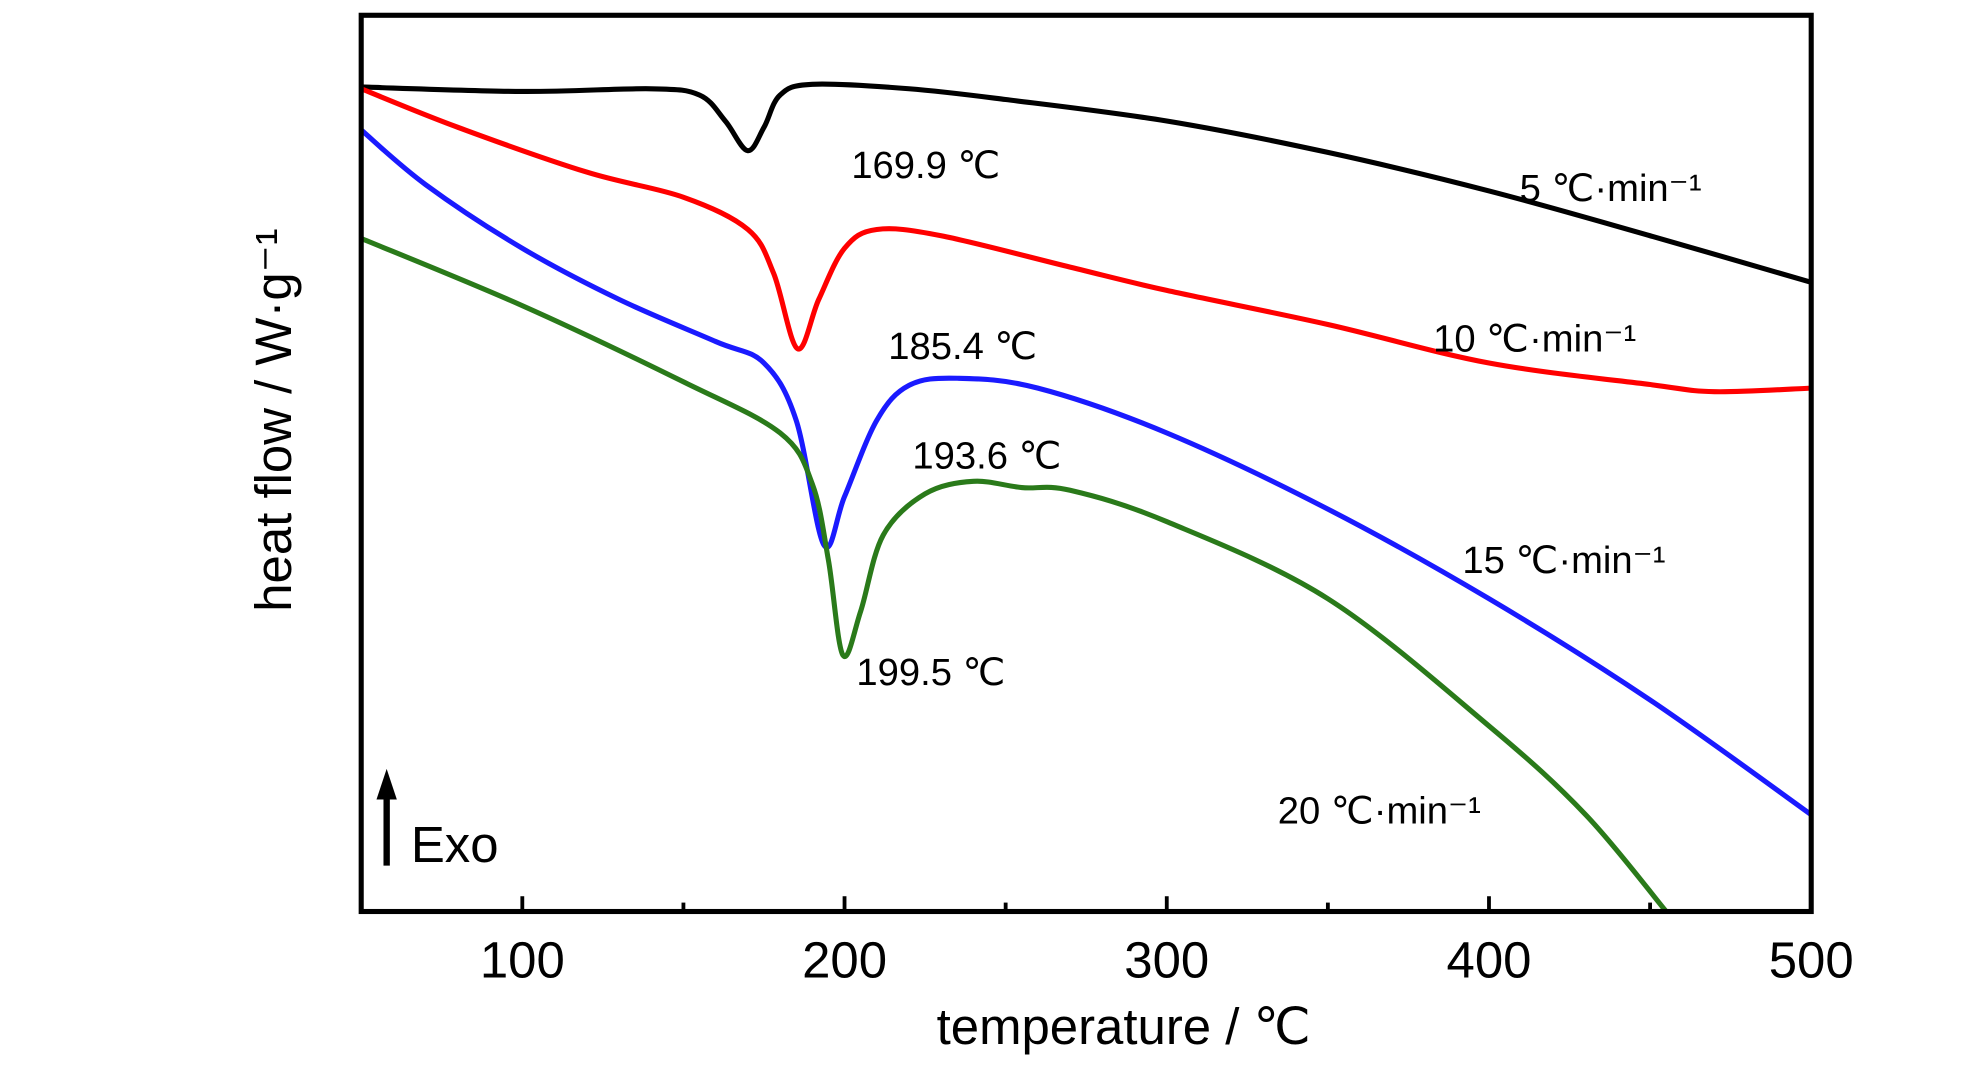 This screenshot has height=1068, width=1984. What do you see at coordinates (1811, 960) in the screenshot?
I see `x-tick-label: 500` at bounding box center [1811, 960].